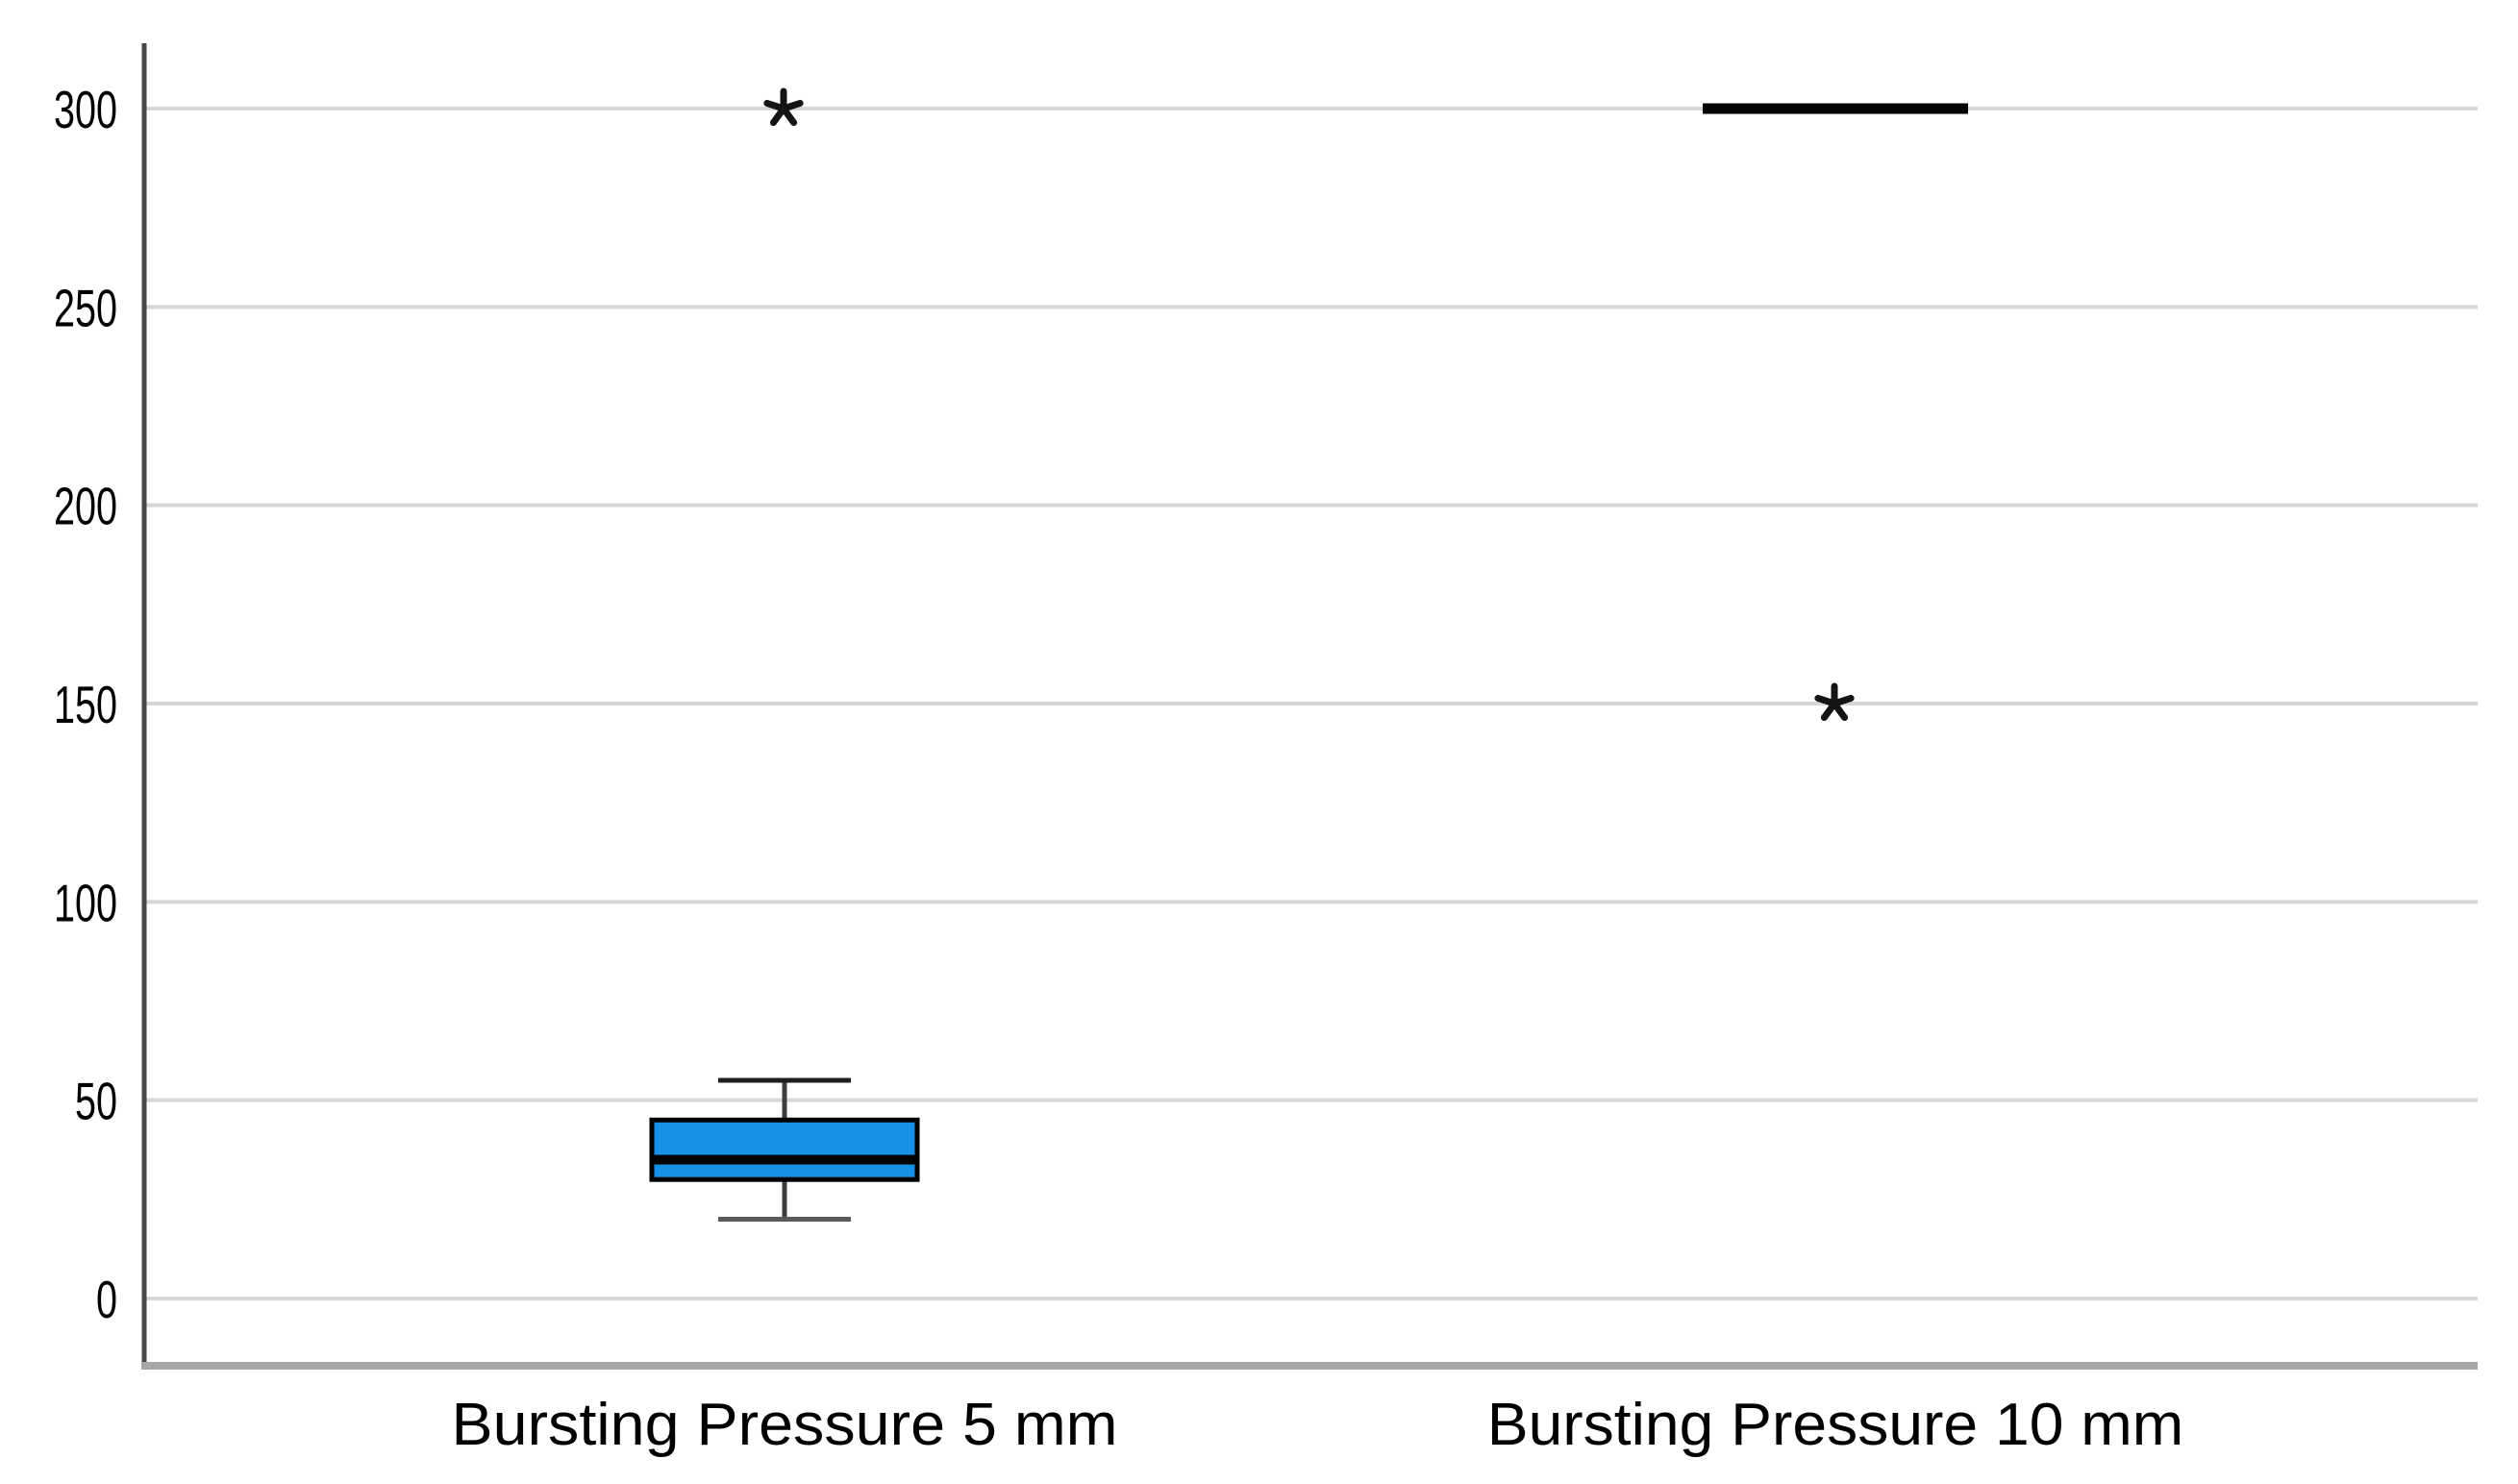 Image resolution: width=2518 pixels, height=1484 pixels. Describe the element at coordinates (85, 307) in the screenshot. I see `y-tick-label: 250` at that location.